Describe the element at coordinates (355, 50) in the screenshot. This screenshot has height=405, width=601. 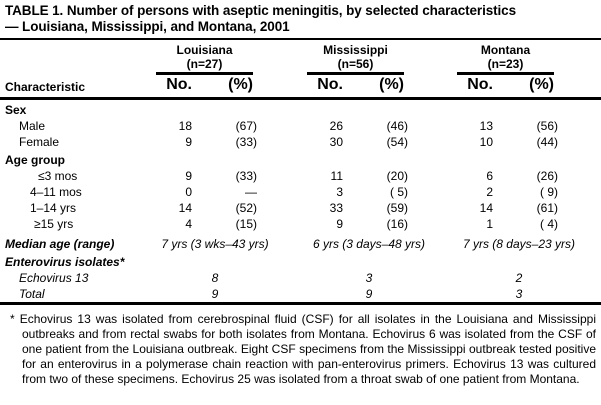
I see `group-name-mississippi: Mississippi` at that location.